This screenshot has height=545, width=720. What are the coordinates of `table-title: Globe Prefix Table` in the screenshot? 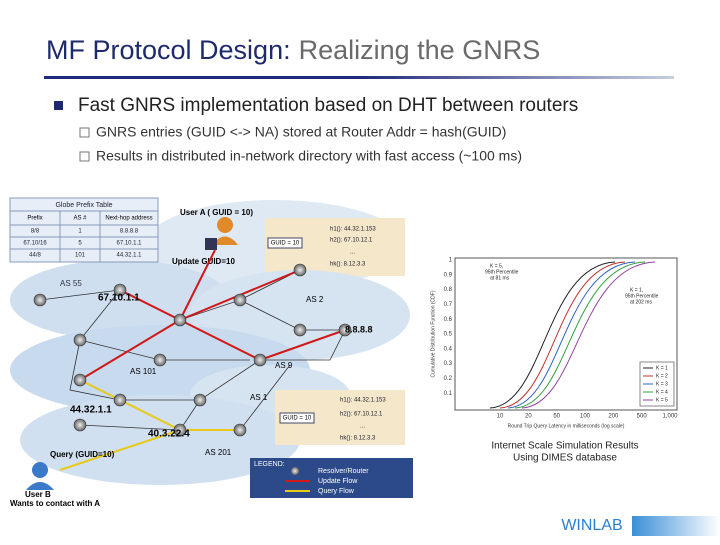 It's located at (83, 205).